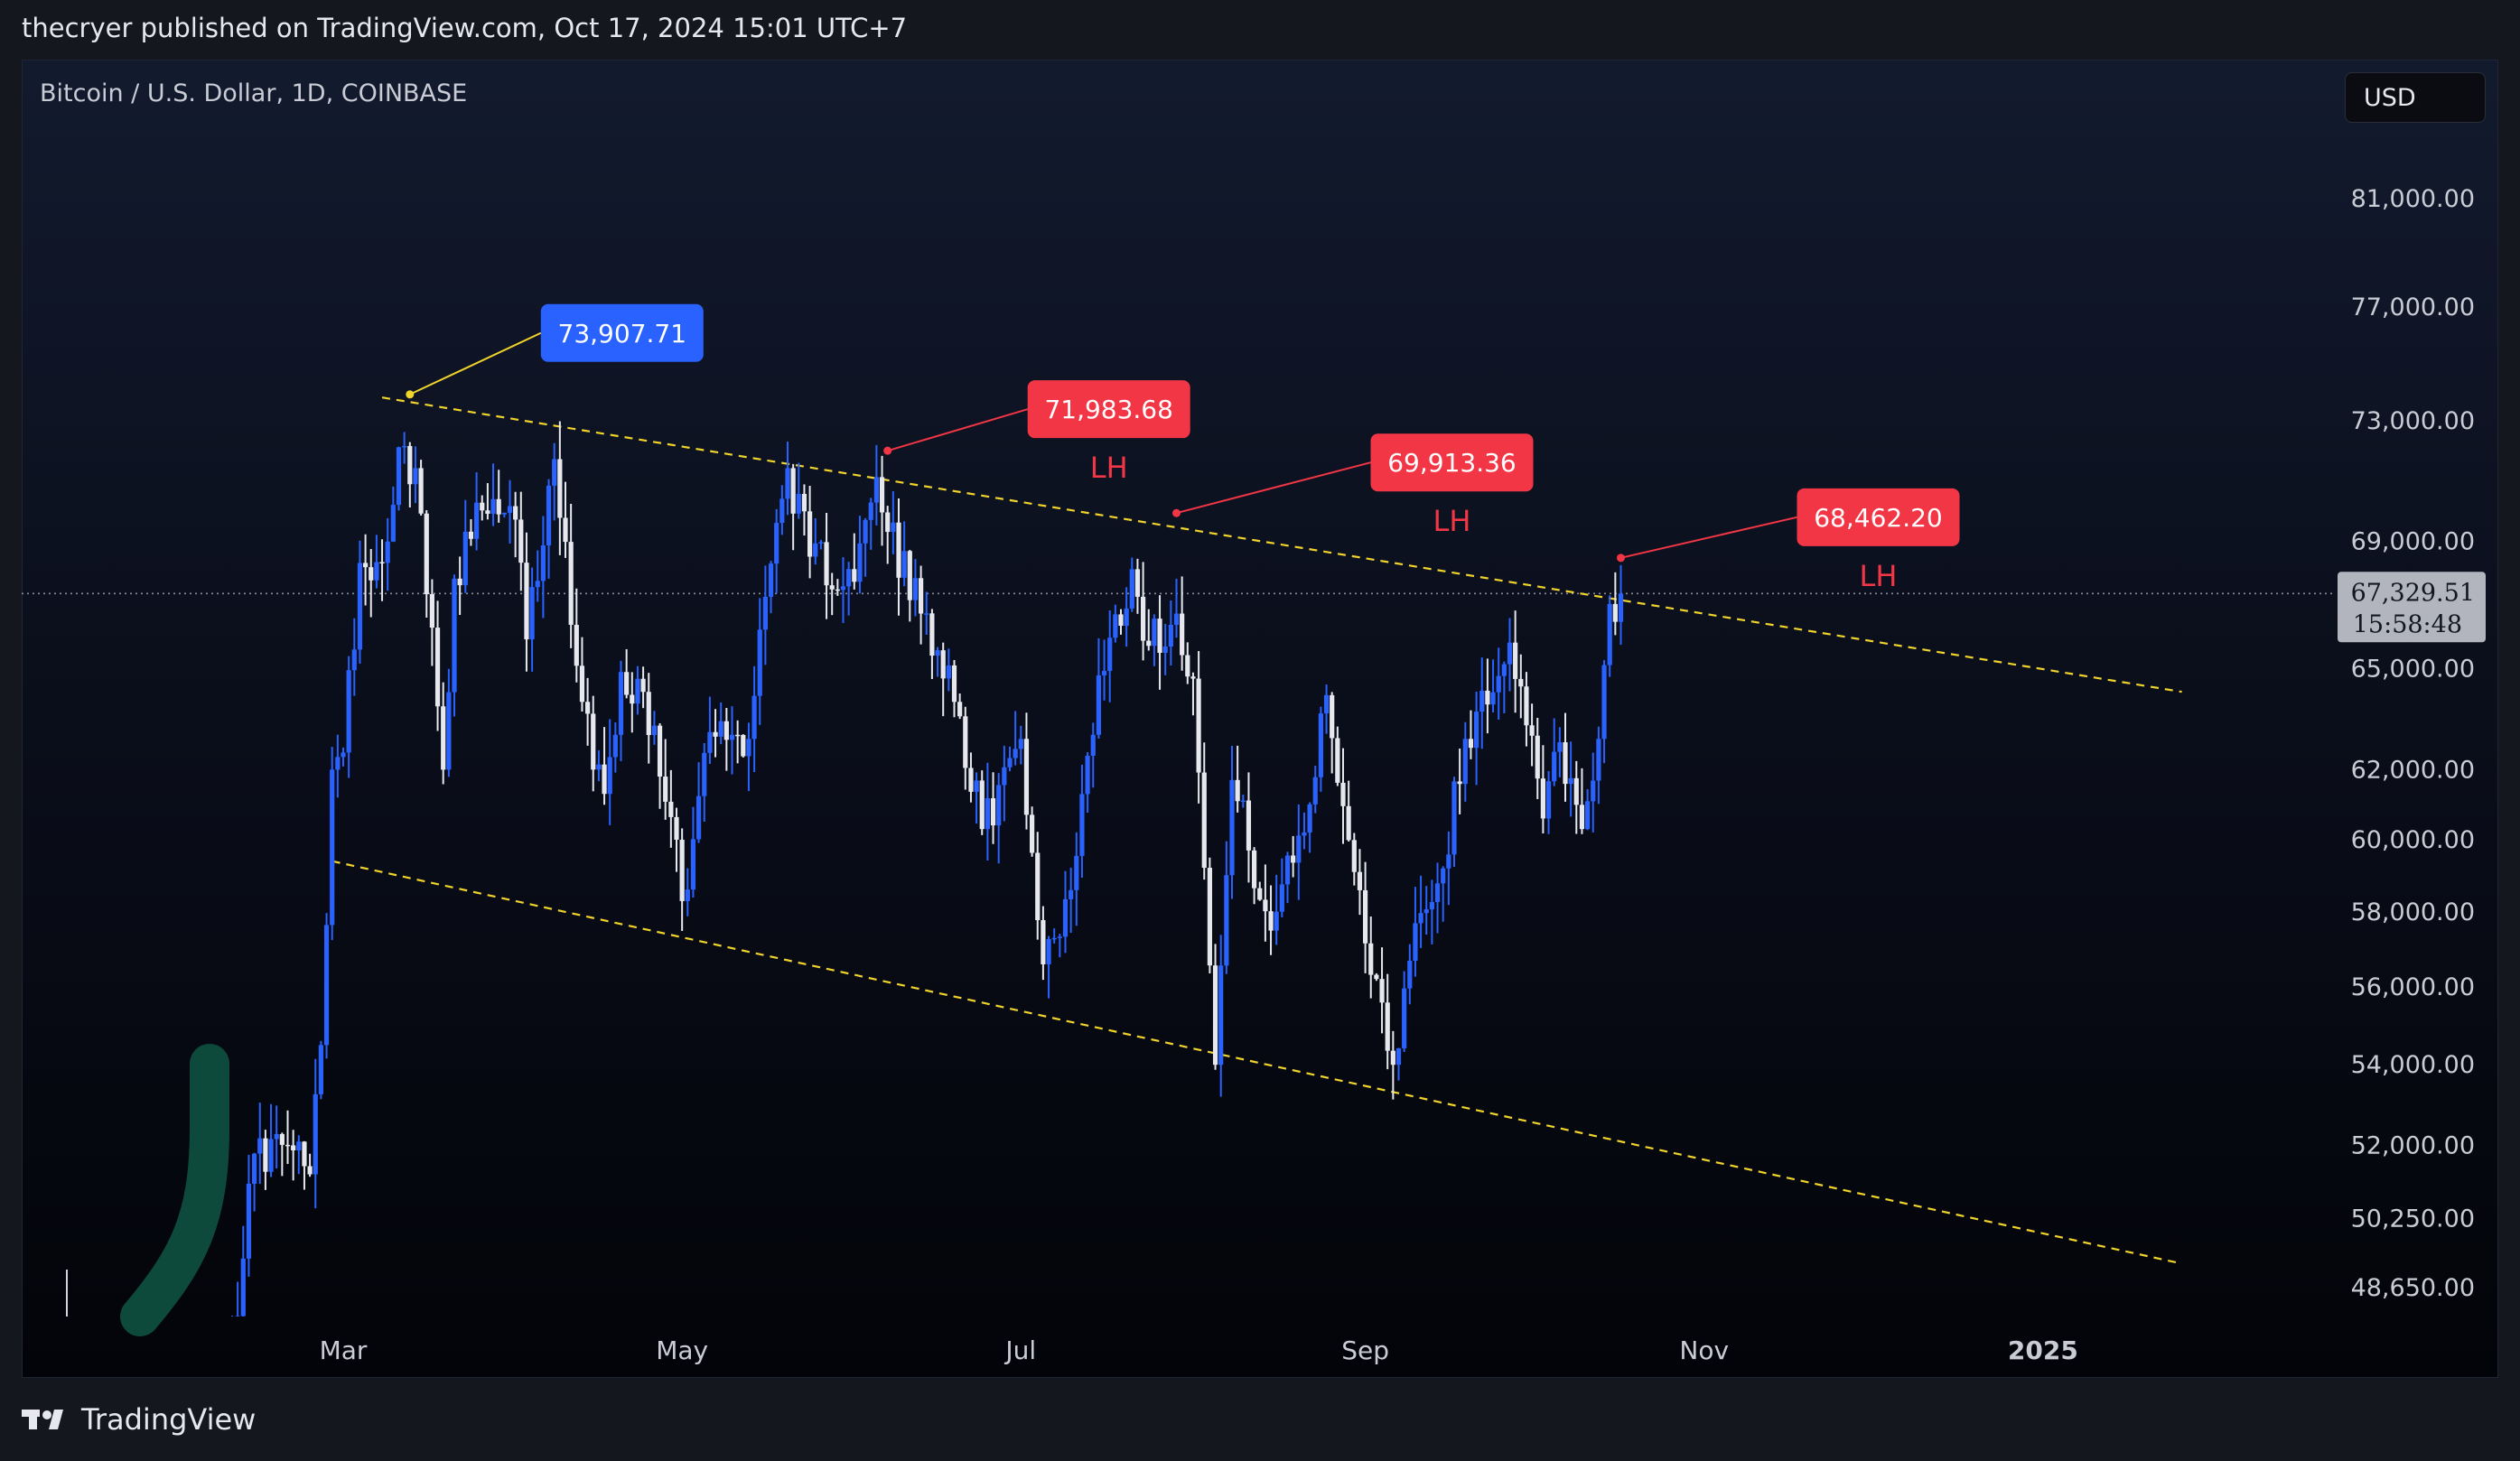 The image size is (2520, 1461). Describe the element at coordinates (1199, 1350) in the screenshot. I see `time-axis: Mar May Jul Sep Nov 2025` at that location.